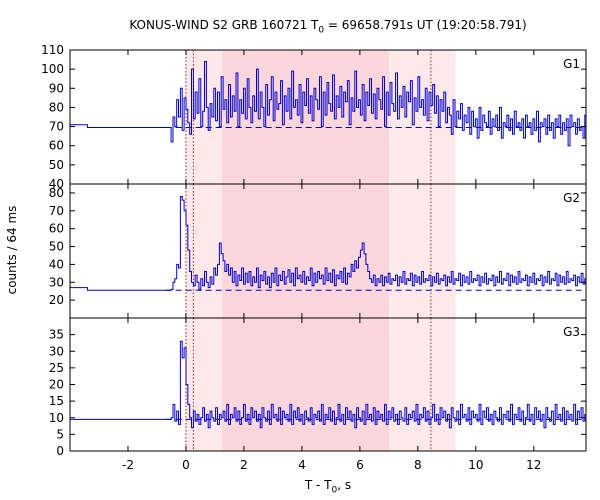 This screenshot has height=500, width=600. What do you see at coordinates (52, 50) in the screenshot?
I see `y-tick-label: 110` at bounding box center [52, 50].